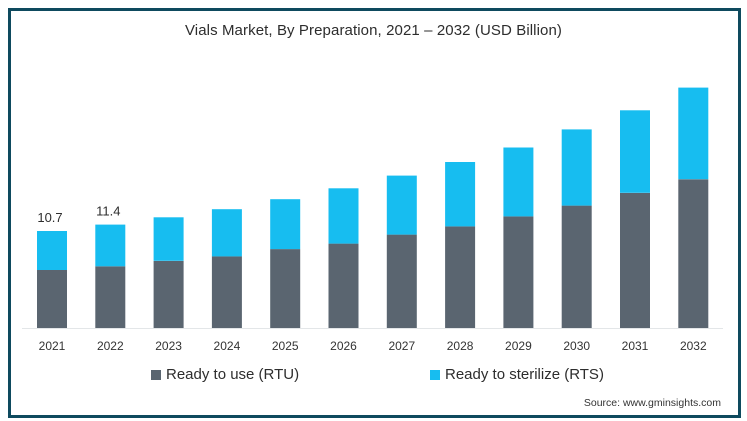 This screenshot has height=421, width=747. What do you see at coordinates (693, 253) in the screenshot?
I see `bar-rtu-2032` at bounding box center [693, 253].